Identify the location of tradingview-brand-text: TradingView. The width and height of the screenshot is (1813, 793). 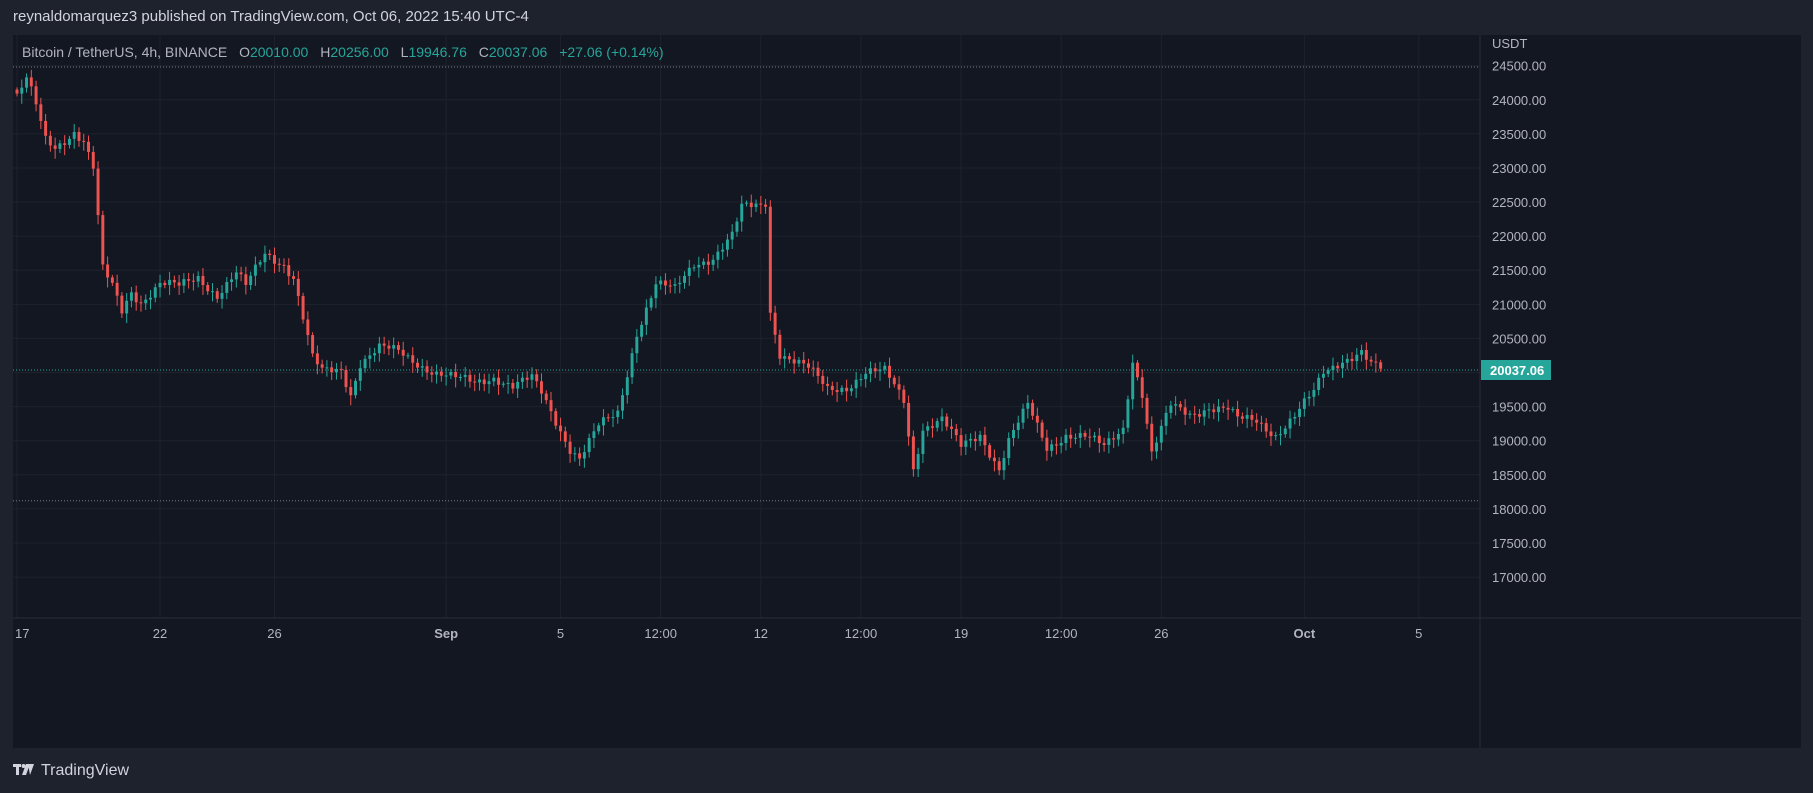
(85, 770).